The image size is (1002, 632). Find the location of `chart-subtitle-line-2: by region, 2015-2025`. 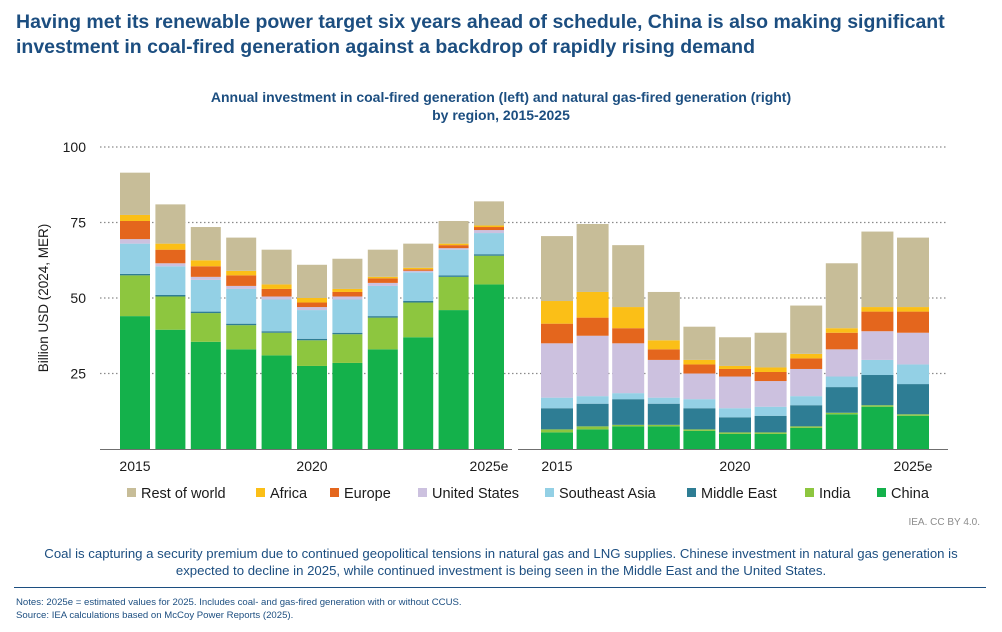

chart-subtitle-line-2: by region, 2015-2025 is located at coordinates (501, 115).